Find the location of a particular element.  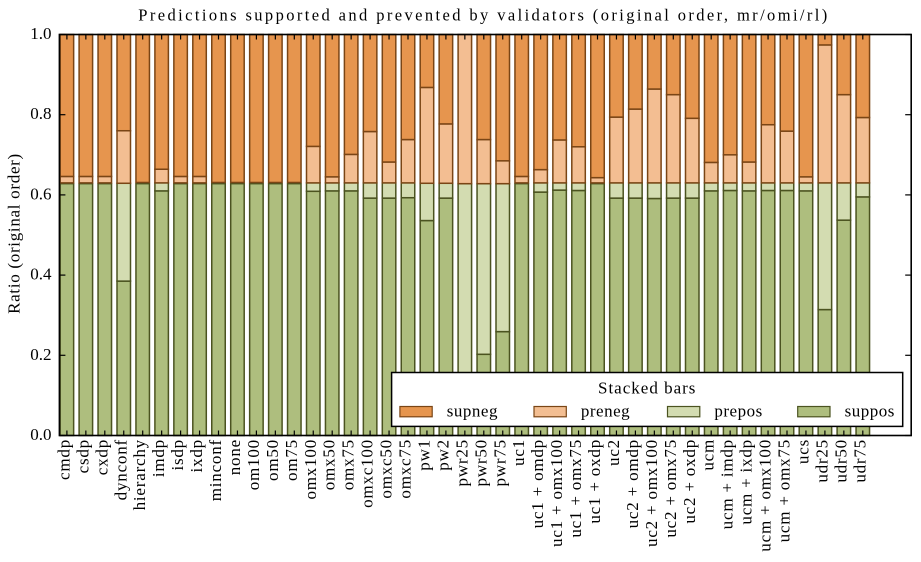

svg-text: suppos is located at coordinates (870, 411).